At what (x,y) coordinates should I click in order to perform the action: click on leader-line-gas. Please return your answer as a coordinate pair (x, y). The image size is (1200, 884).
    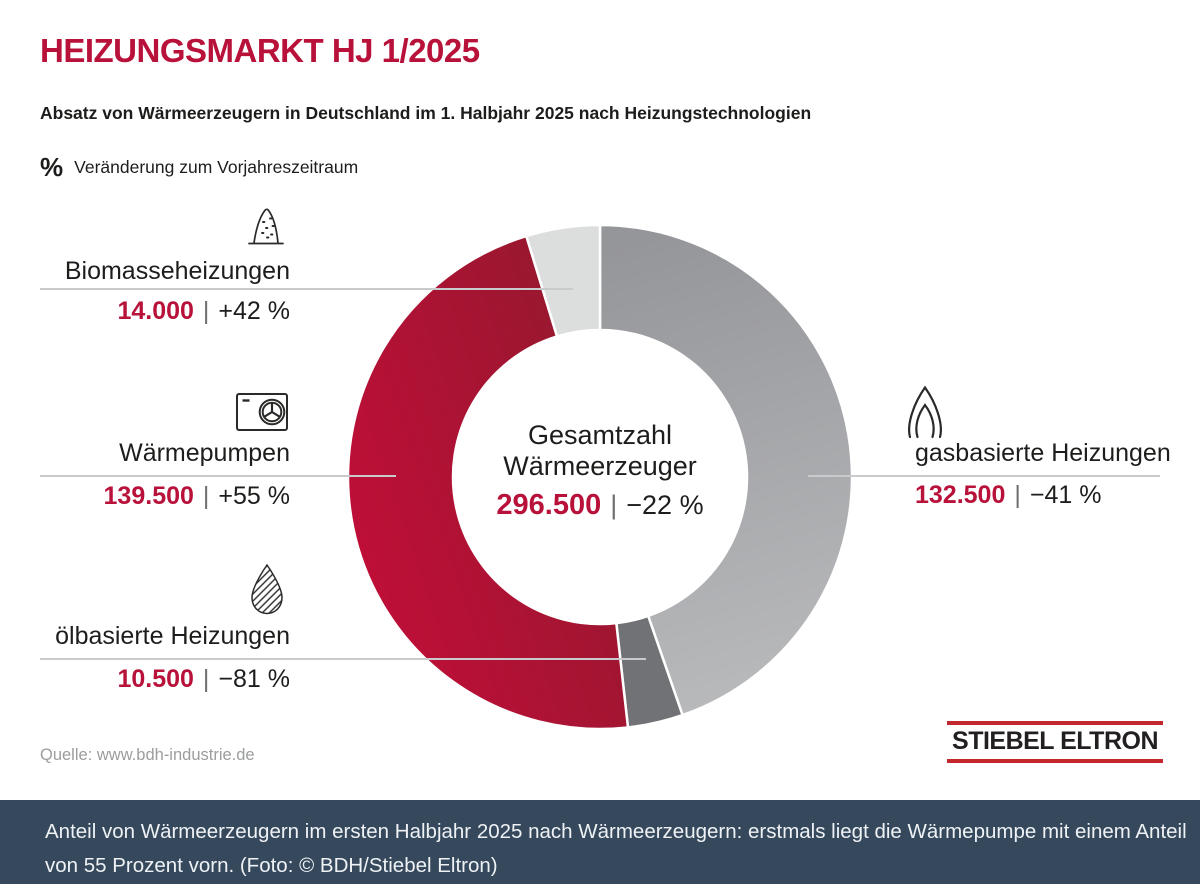
    Looking at the image, I should click on (984, 476).